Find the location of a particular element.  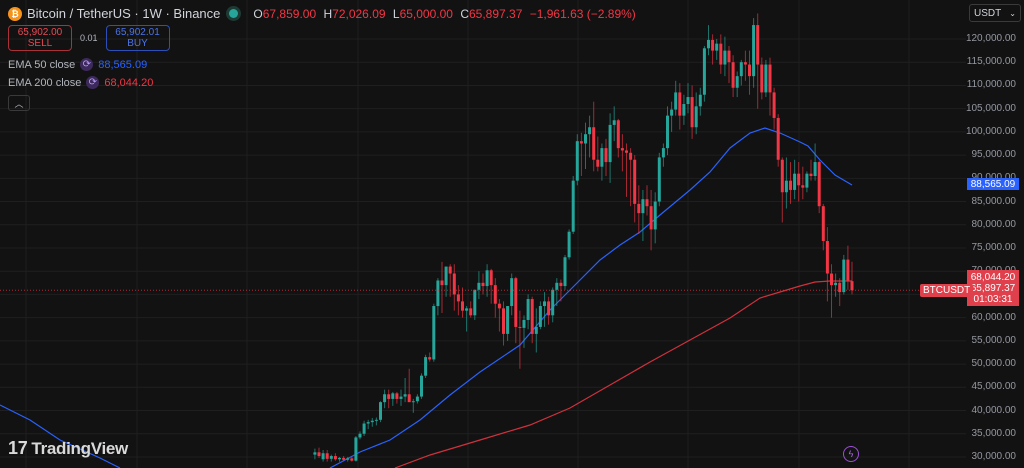

lightning-icon: ϟ is located at coordinates (851, 454).